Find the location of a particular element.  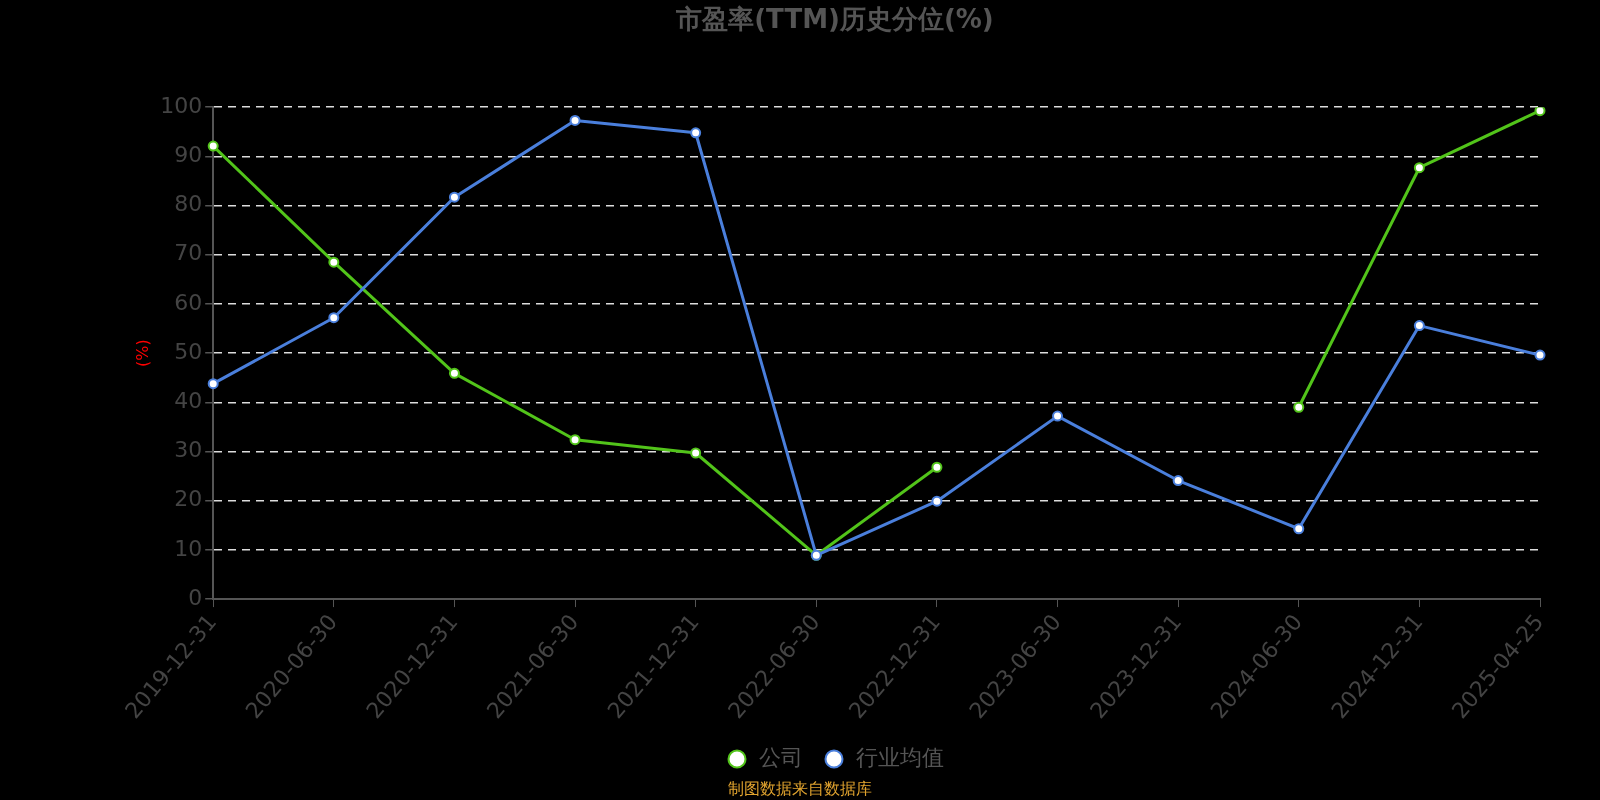

y-axis-title: (%) is located at coordinates (142, 353).